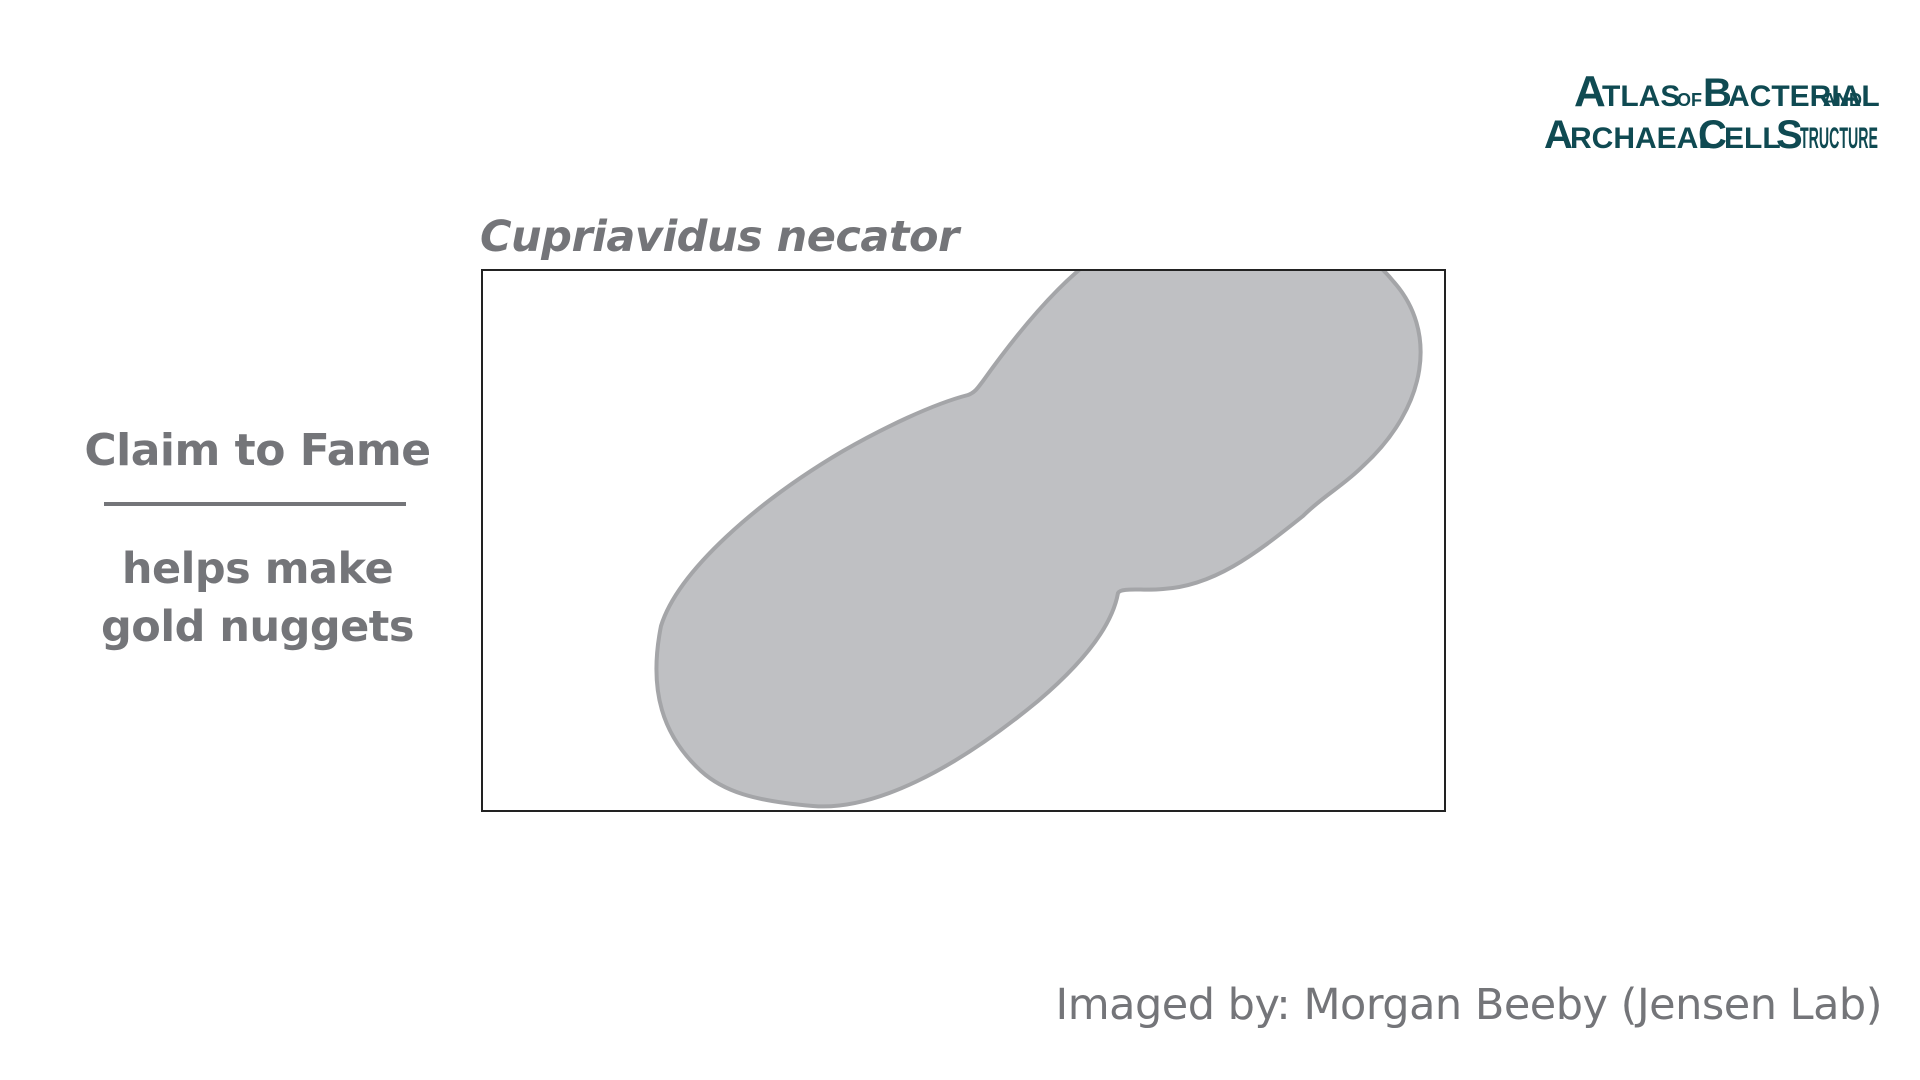 The image size is (1920, 1080). What do you see at coordinates (1590, 91) in the screenshot?
I see `logo-letter-a: A` at bounding box center [1590, 91].